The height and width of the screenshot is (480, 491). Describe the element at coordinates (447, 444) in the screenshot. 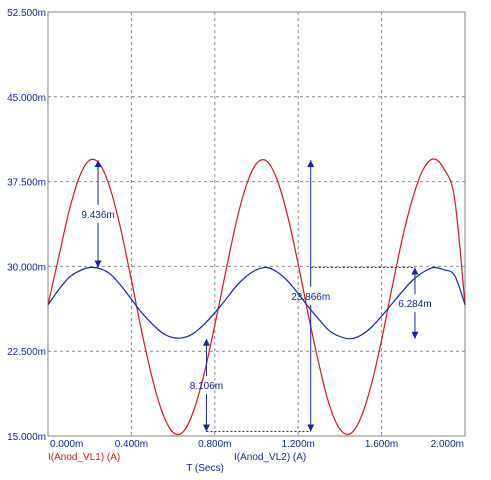

I see `x-tick-label: 2.000m` at that location.